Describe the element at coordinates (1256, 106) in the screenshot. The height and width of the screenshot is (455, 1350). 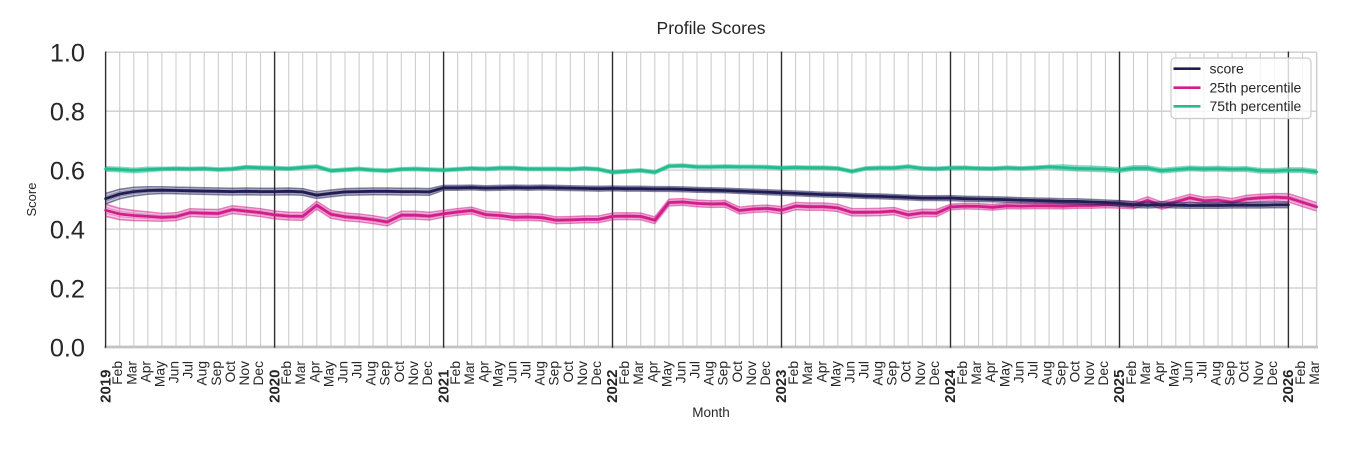
I see `svg-text: 75th percentile` at that location.